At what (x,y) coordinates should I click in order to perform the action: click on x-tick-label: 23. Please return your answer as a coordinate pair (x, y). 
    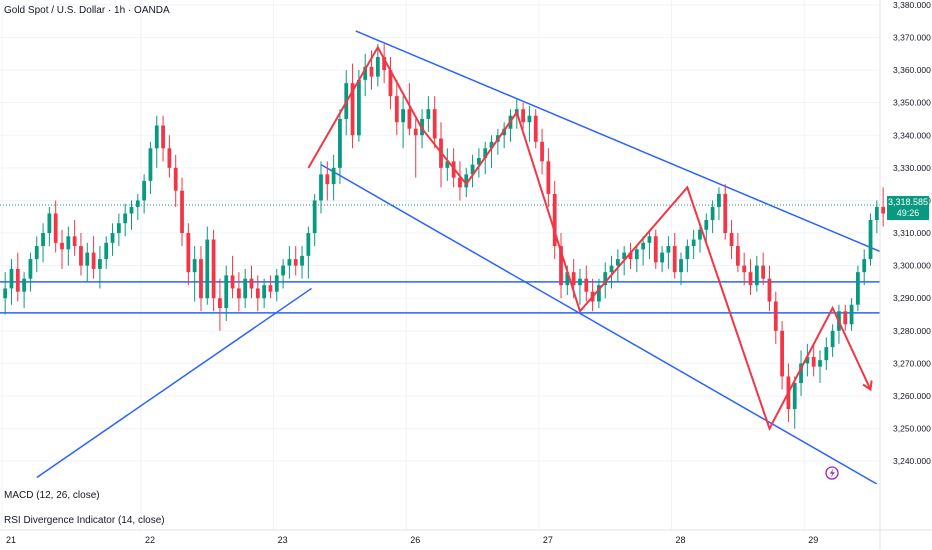
    Looking at the image, I should click on (283, 540).